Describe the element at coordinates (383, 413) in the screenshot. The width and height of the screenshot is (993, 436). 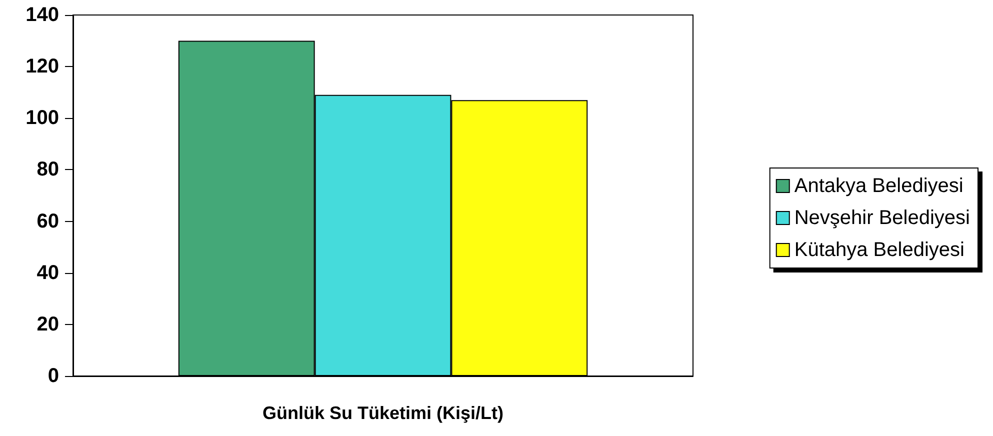
I see `x-tick-label: Günlük Su Tüketimi (Kişi/Lt)` at that location.